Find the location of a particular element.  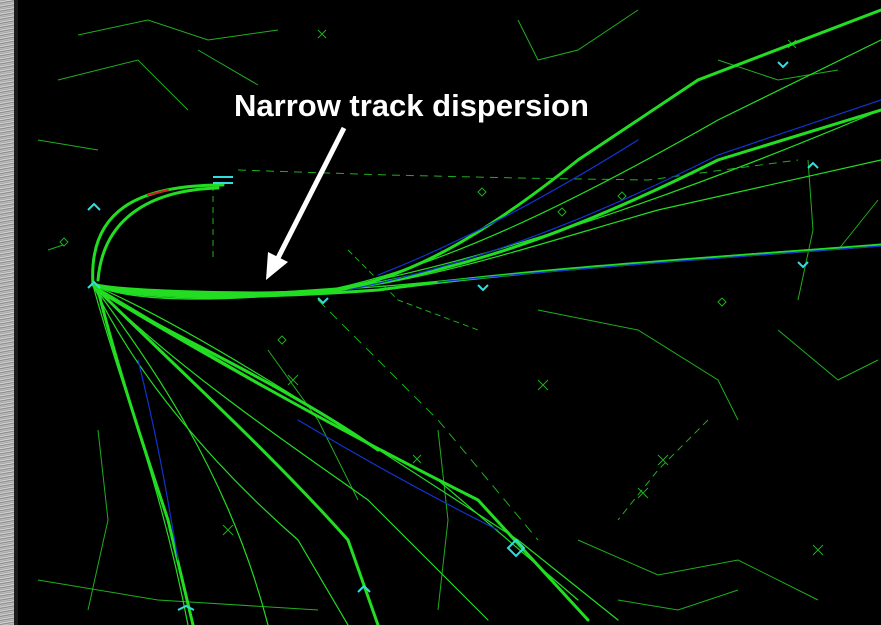

left-edge-strip is located at coordinates (7, 312).